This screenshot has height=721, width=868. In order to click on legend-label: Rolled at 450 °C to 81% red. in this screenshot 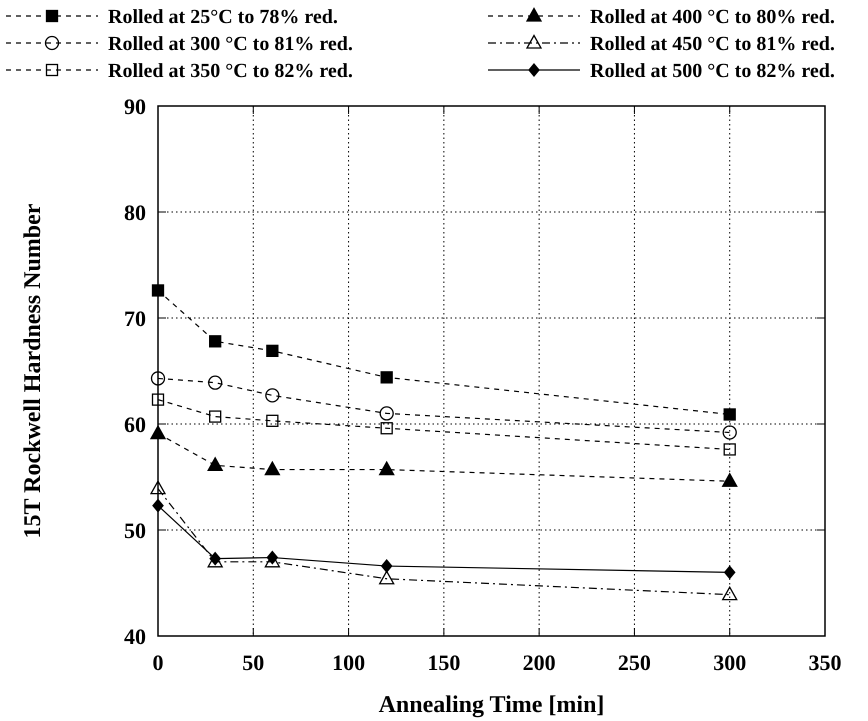, I will do `click(712, 44)`.